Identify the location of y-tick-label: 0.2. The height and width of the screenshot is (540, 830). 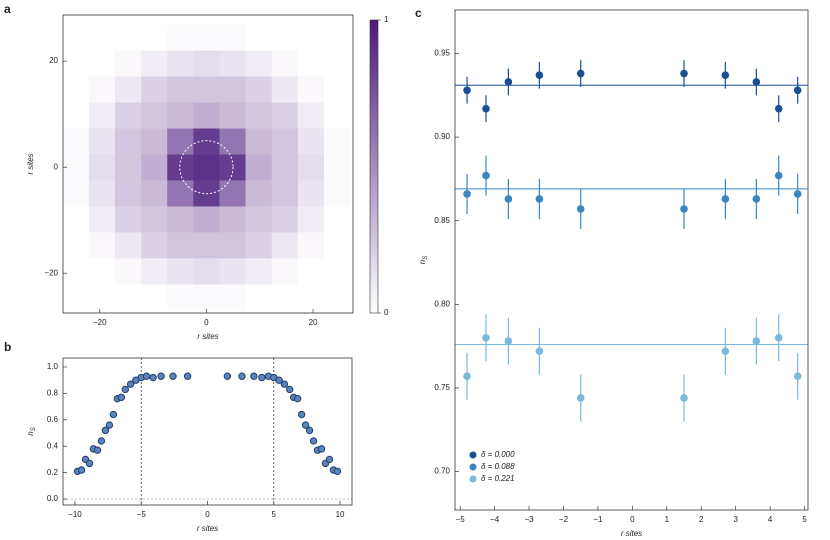
(53, 472).